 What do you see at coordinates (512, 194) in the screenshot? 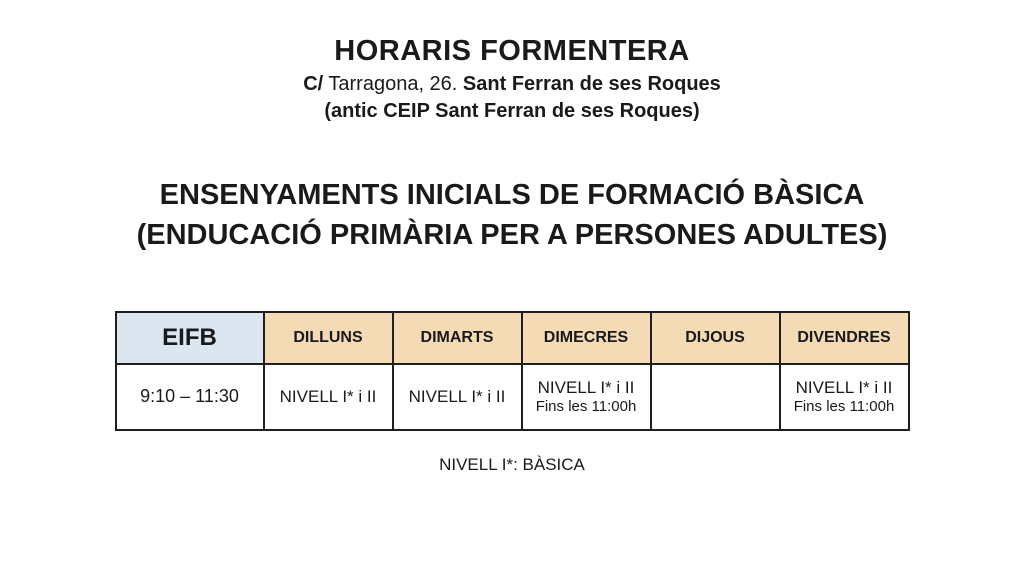
I see `section-heading-line1: ENSENYAMENTS INICIALS DE FORMACIÓ BÀSICA` at bounding box center [512, 194].